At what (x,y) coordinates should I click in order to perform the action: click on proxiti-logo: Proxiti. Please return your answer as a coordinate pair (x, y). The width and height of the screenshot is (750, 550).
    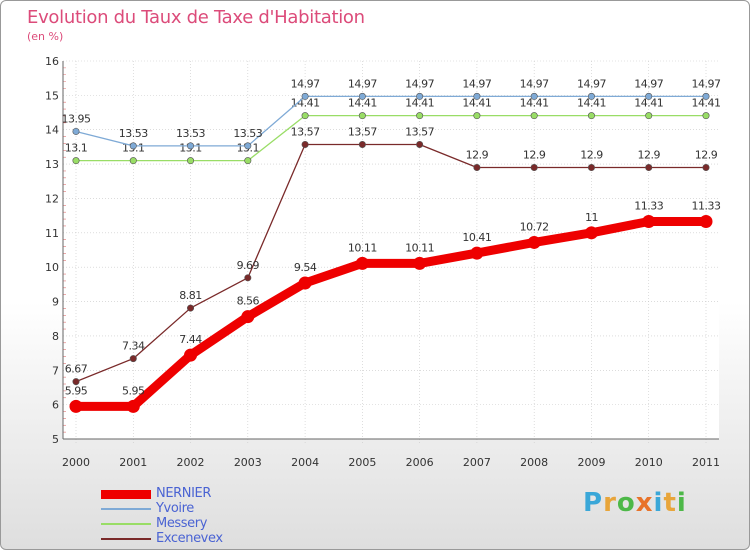
    Looking at the image, I should click on (635, 503).